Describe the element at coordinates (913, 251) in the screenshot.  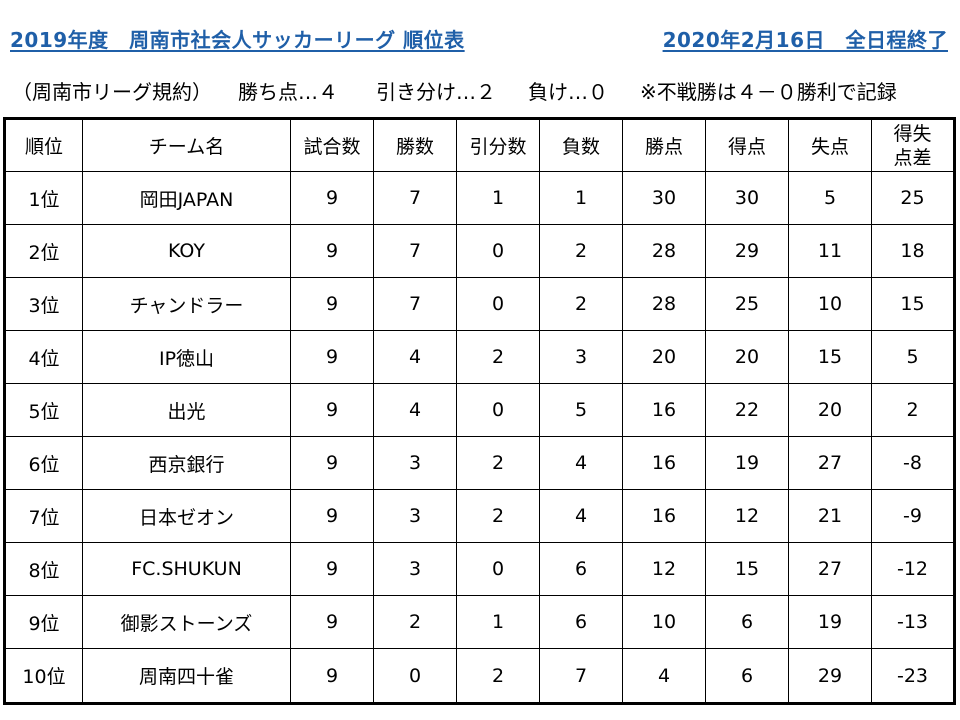
I see `cell-goal-difference: 18` at that location.